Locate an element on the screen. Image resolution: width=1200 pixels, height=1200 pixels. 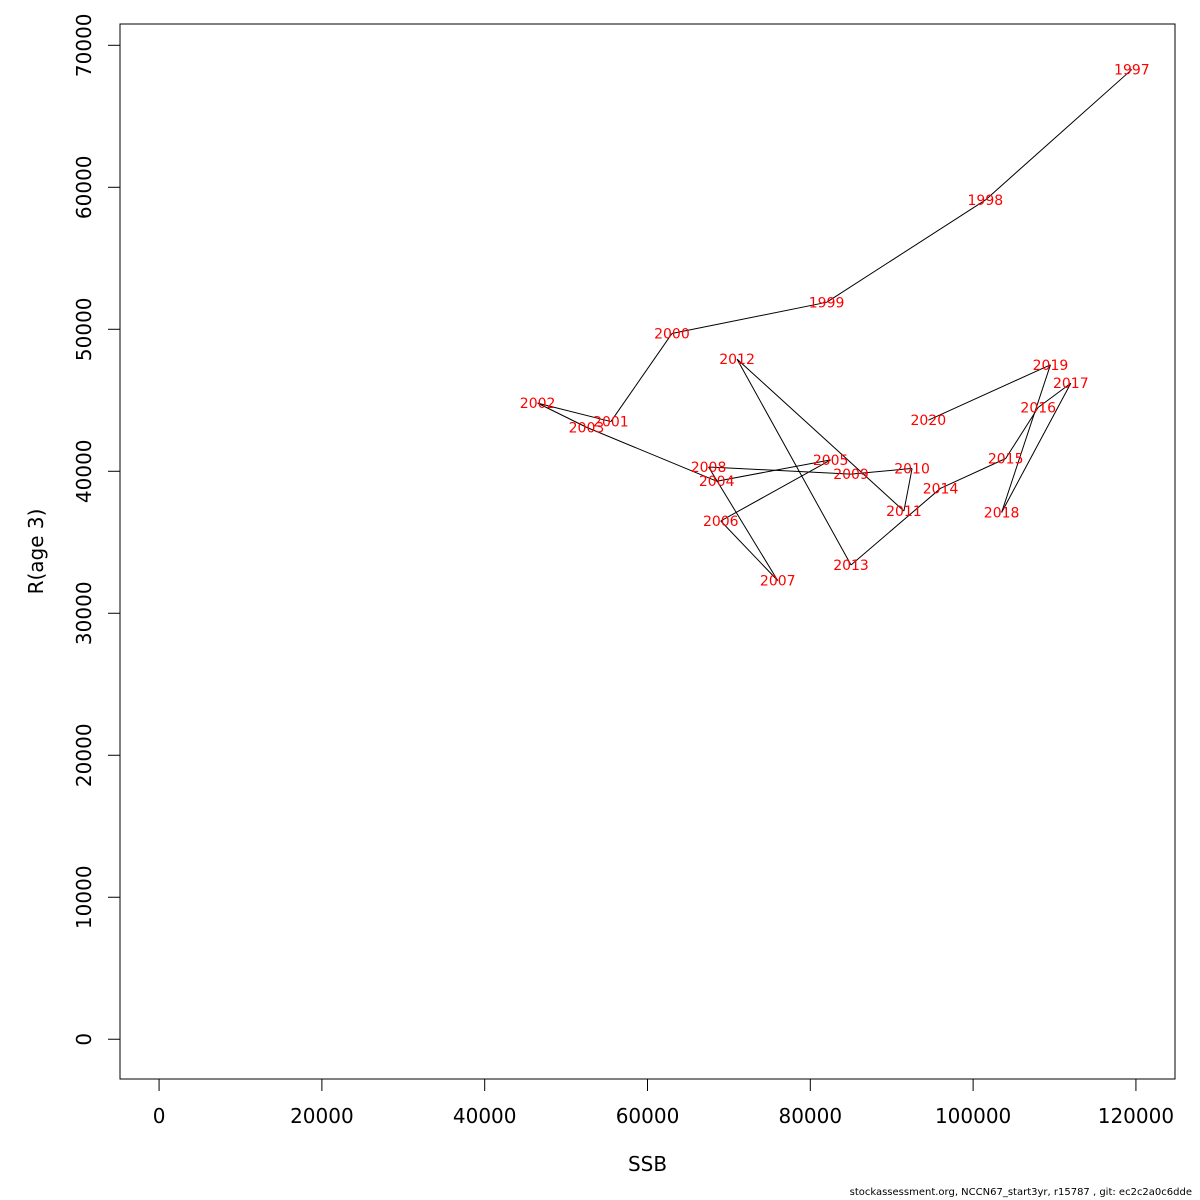
point-label: 2009 is located at coordinates (851, 475).